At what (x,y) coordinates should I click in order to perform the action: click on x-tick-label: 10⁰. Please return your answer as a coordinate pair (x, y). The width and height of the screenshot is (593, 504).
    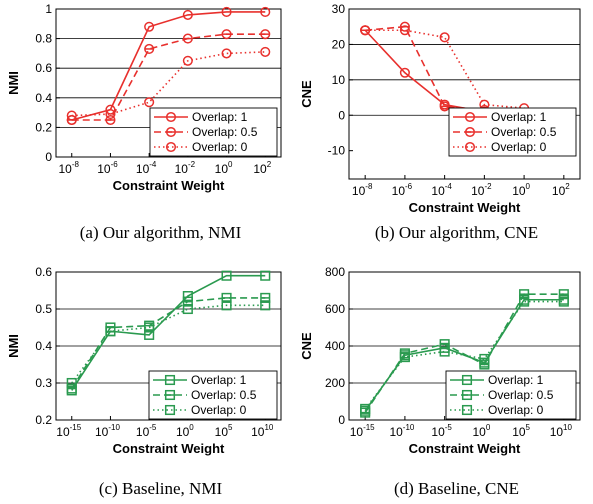
    Looking at the image, I should click on (521, 190).